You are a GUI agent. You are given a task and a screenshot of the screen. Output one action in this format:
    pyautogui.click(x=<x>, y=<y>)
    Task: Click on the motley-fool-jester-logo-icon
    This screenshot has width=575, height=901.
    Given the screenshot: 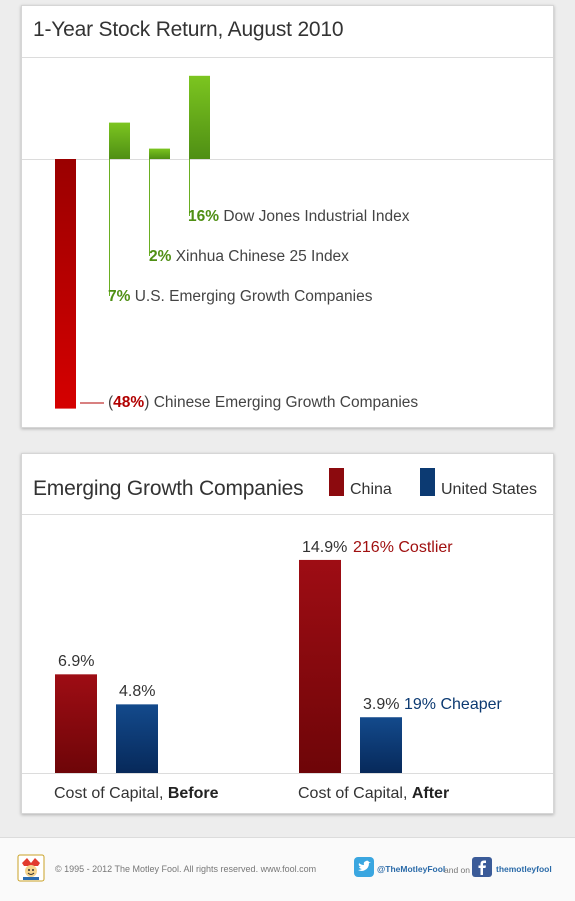 What is the action you would take?
    pyautogui.click(x=31, y=868)
    